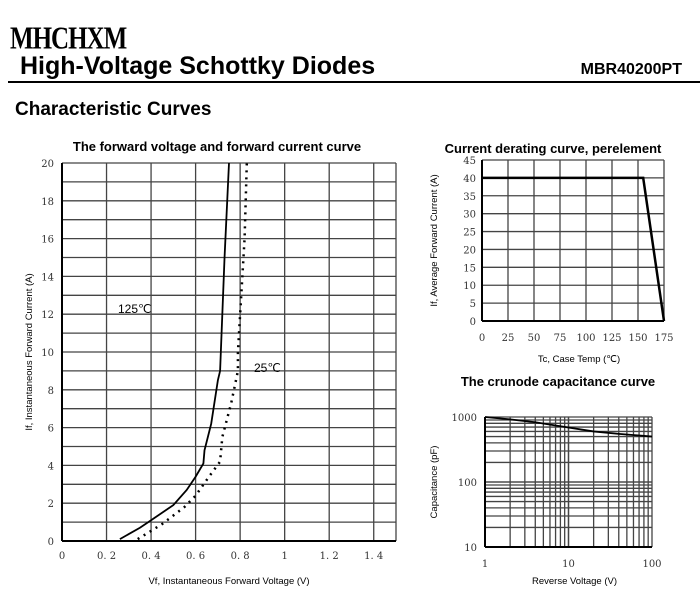 This screenshot has height=607, width=700. I want to click on page-title: High-Voltage Schottky Diodes, so click(198, 66).